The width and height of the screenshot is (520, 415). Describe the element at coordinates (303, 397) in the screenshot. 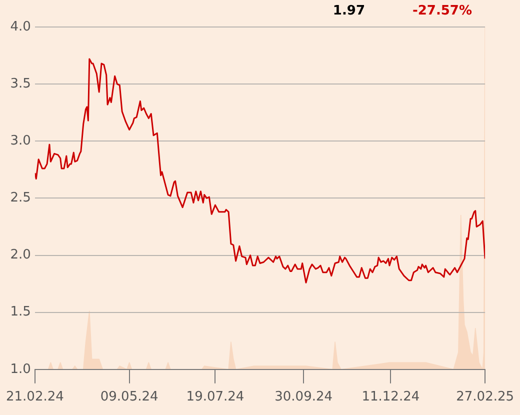

I see `x-tick-label: 30.09.24` at that location.